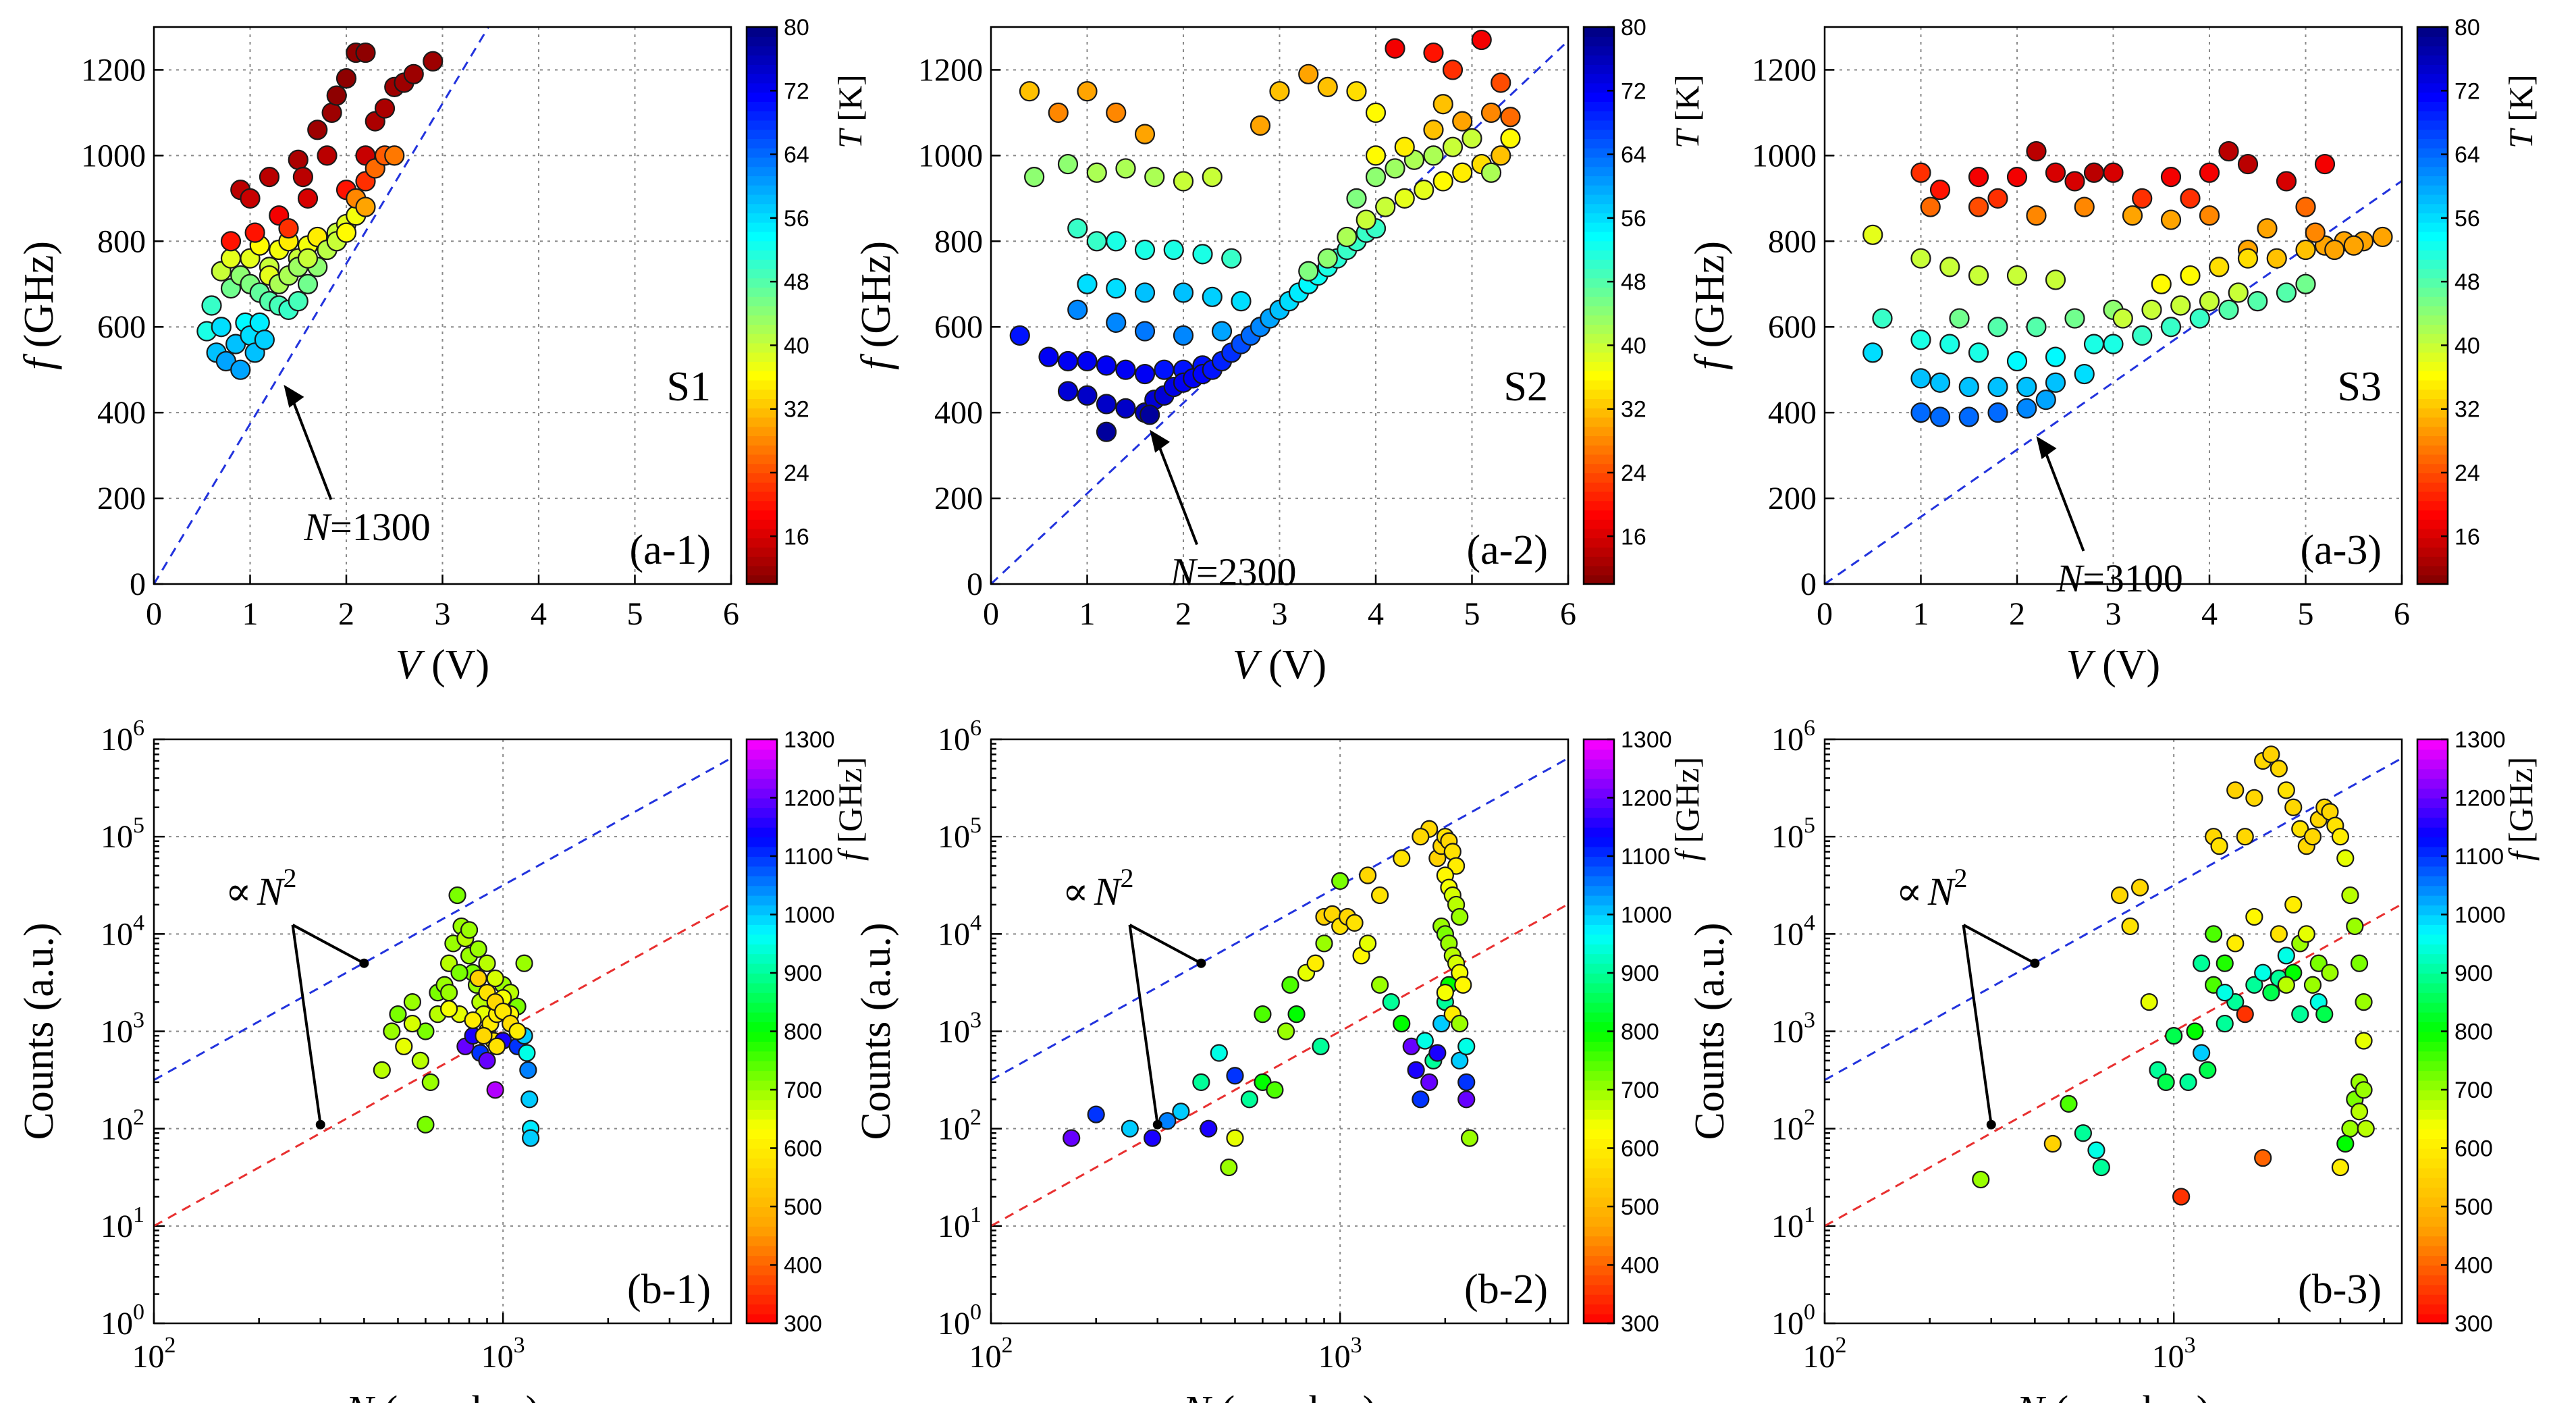 The height and width of the screenshot is (1403, 2576). I want to click on sample-label: S3, so click(2360, 387).